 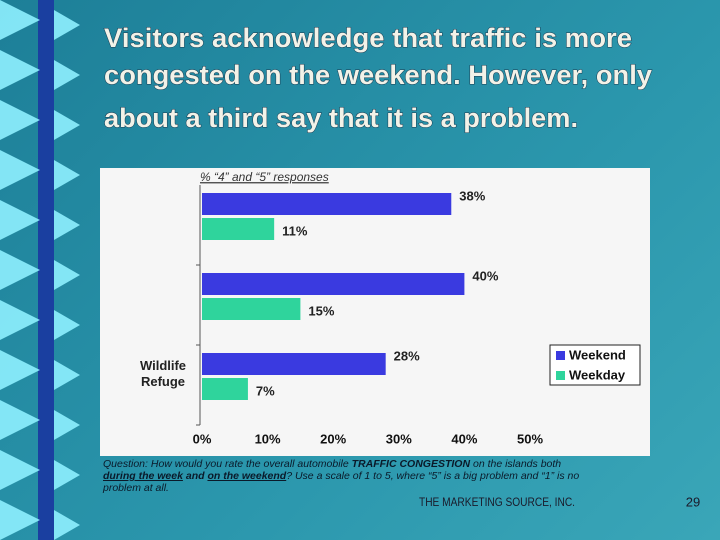 I want to click on y-tick-label-line: Refuge, so click(x=163, y=381).